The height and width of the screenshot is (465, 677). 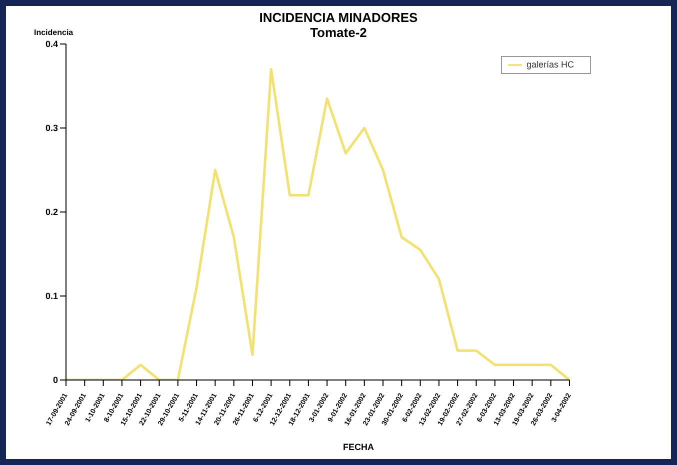 What do you see at coordinates (550, 64) in the screenshot?
I see `legend-label: galerías HC` at bounding box center [550, 64].